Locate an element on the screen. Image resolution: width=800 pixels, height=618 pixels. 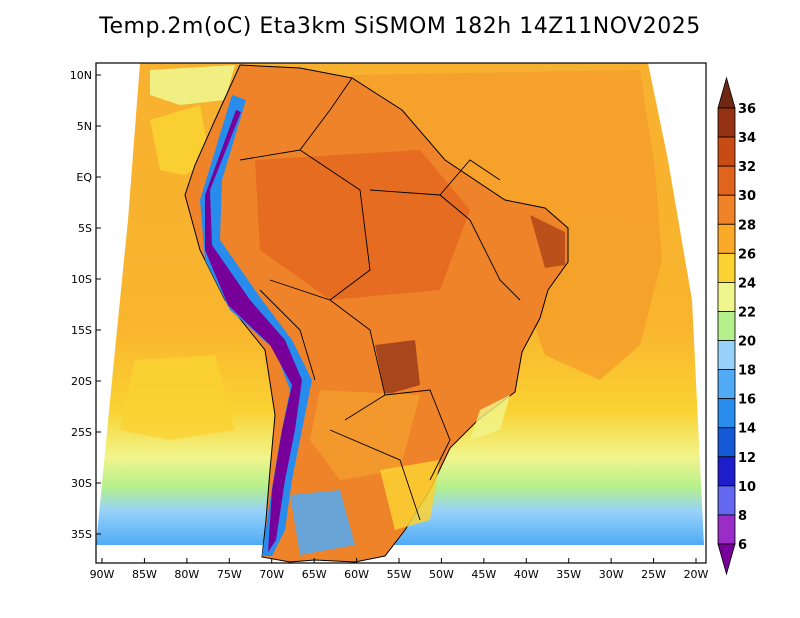
lon-tick-label: 35W is located at coordinates (568, 574).